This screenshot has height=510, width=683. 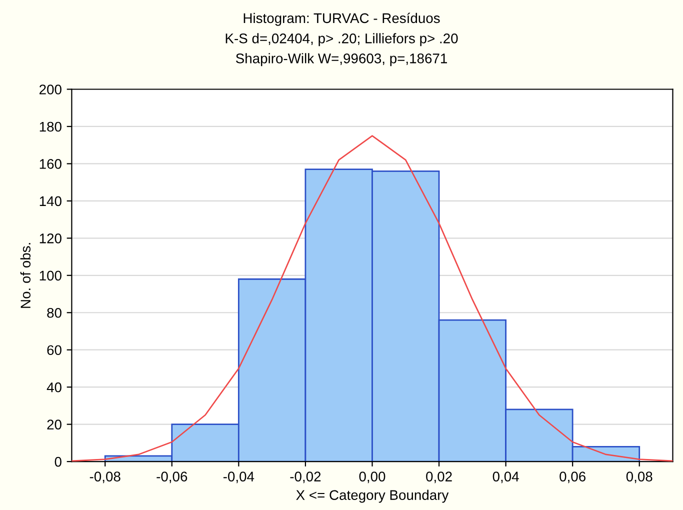 I want to click on y-tick-label: 40, so click(x=54, y=387).